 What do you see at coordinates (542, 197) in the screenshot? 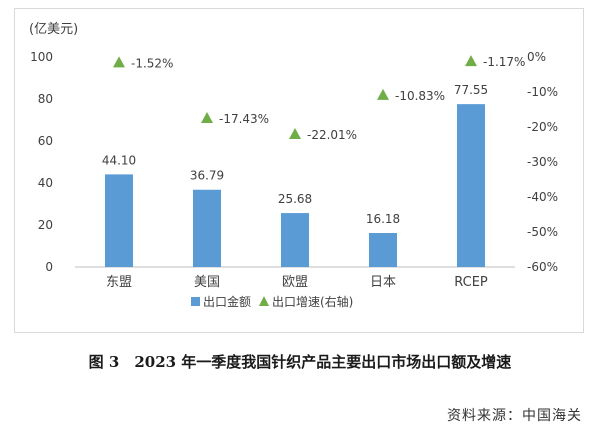
I see `y-right-tick-label: -40%` at bounding box center [542, 197].